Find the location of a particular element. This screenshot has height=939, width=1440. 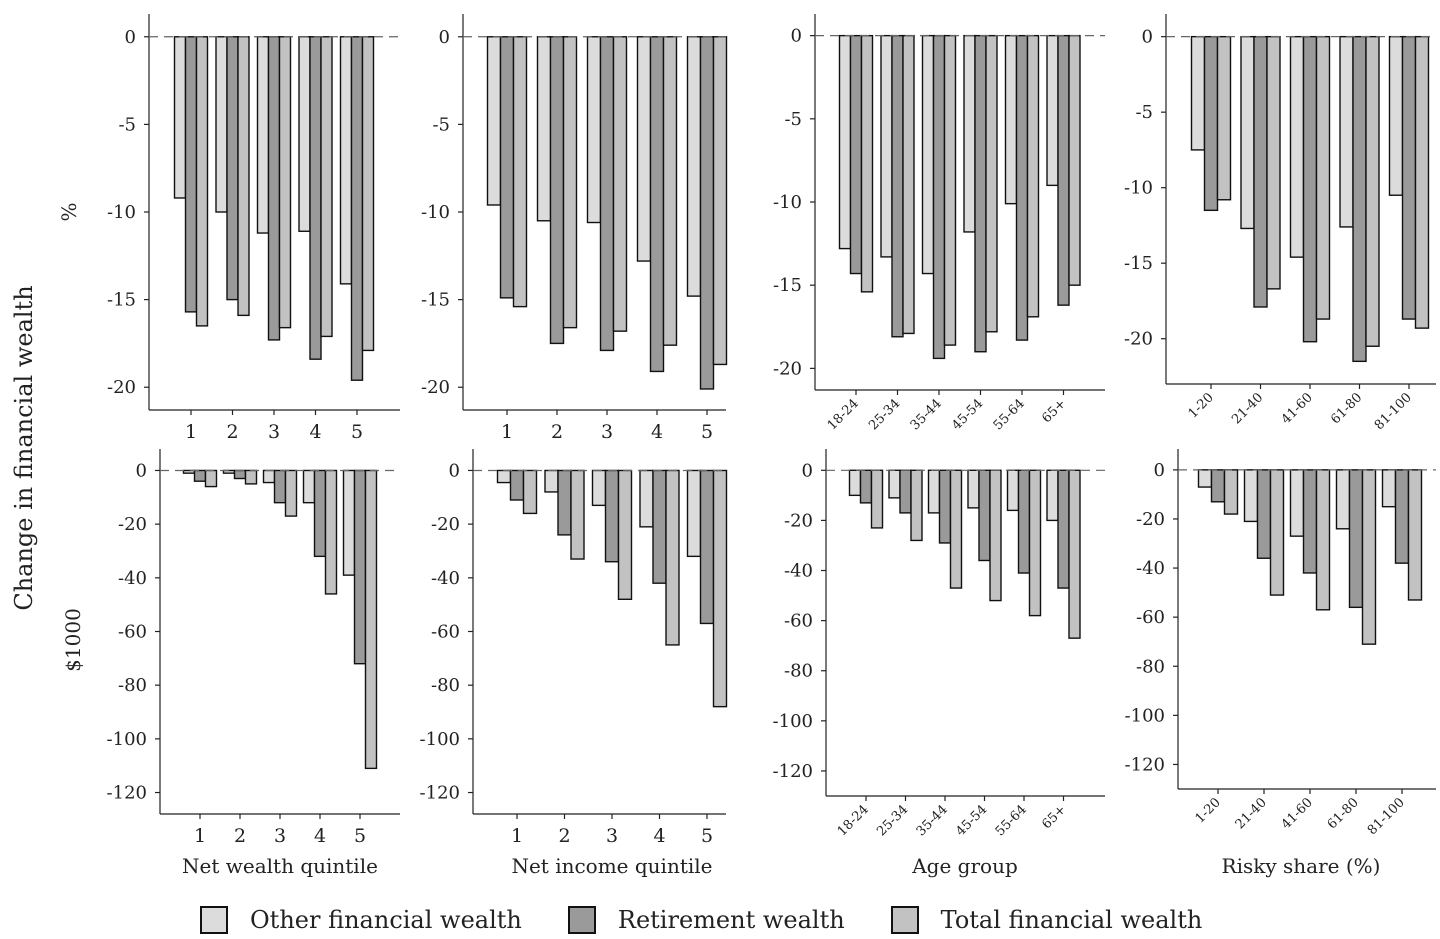

panel-1: 0 -5 -10 -15 -20 1 2 3 4 5 is located at coordinates (253, 228).